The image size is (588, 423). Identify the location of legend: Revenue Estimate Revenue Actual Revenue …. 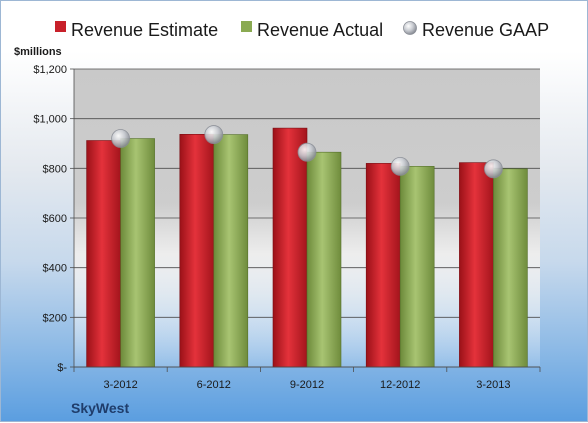
(302, 30).